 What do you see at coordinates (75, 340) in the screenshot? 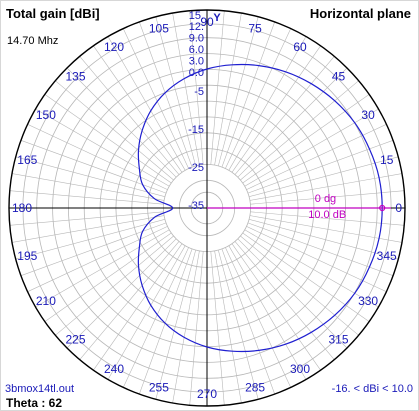
I see `angle-tick-label: 225` at bounding box center [75, 340].